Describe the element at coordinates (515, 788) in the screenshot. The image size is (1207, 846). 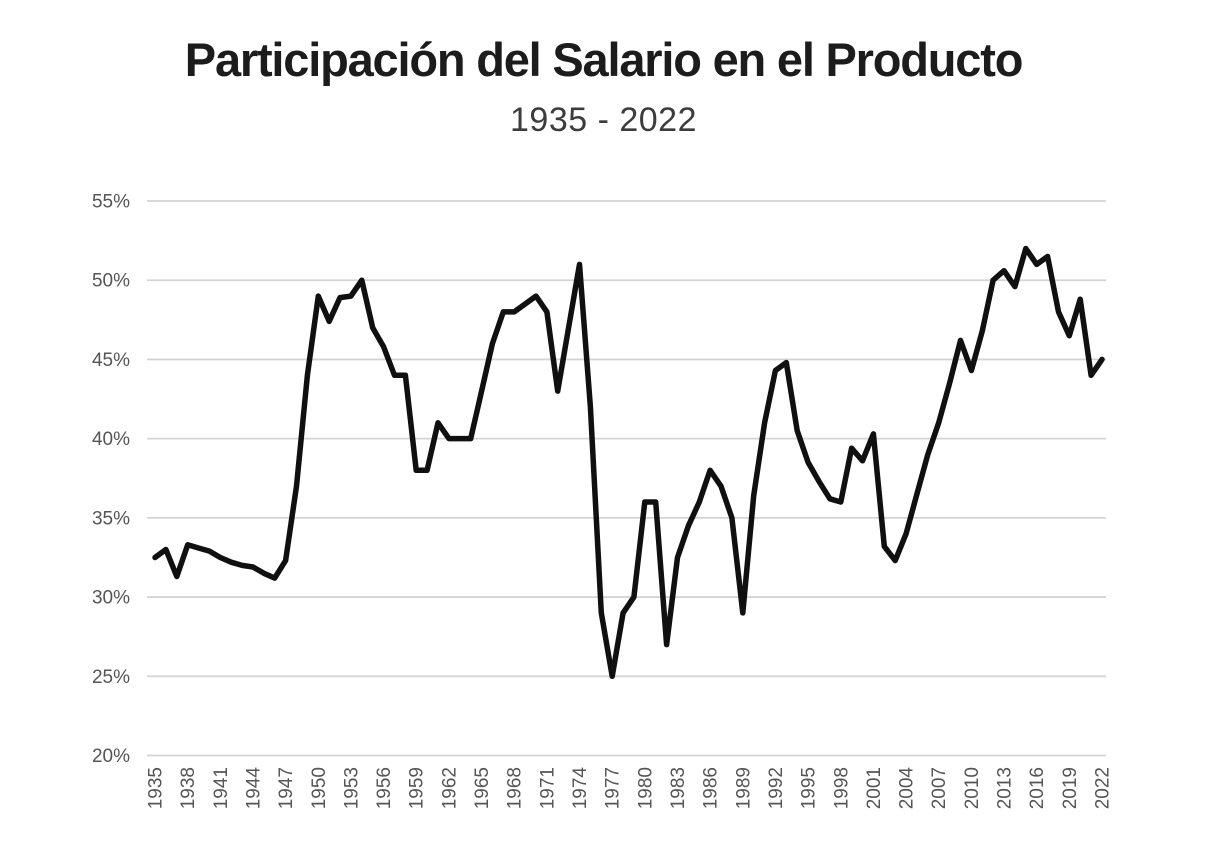
I see `x-axis-tick-label: 1968` at that location.